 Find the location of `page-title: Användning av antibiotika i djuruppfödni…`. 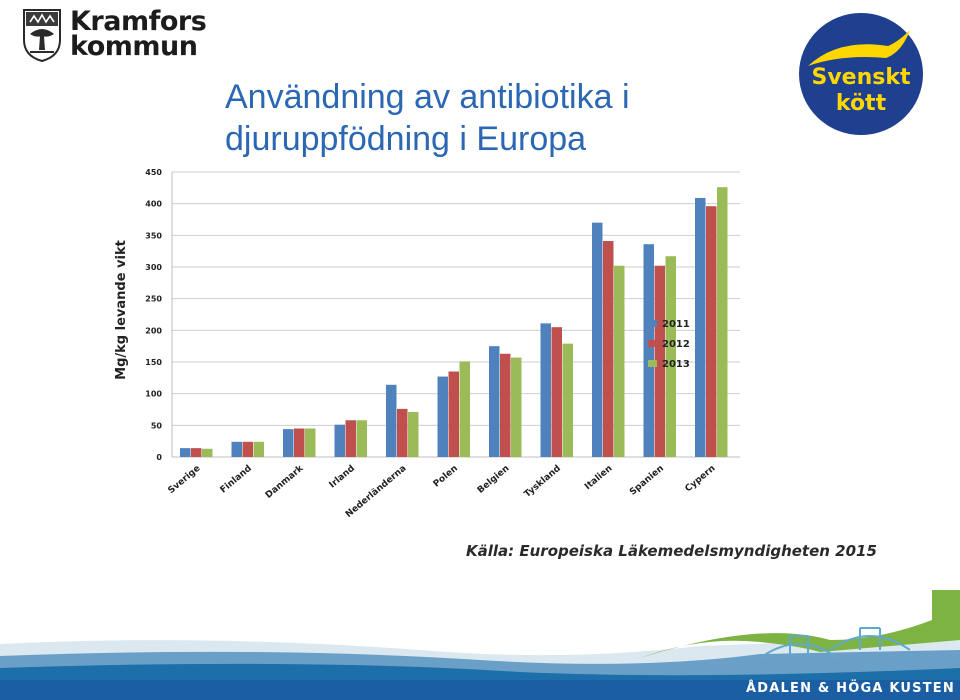

page-title: Användning av antibiotika i djuruppfödni… is located at coordinates (427, 118).